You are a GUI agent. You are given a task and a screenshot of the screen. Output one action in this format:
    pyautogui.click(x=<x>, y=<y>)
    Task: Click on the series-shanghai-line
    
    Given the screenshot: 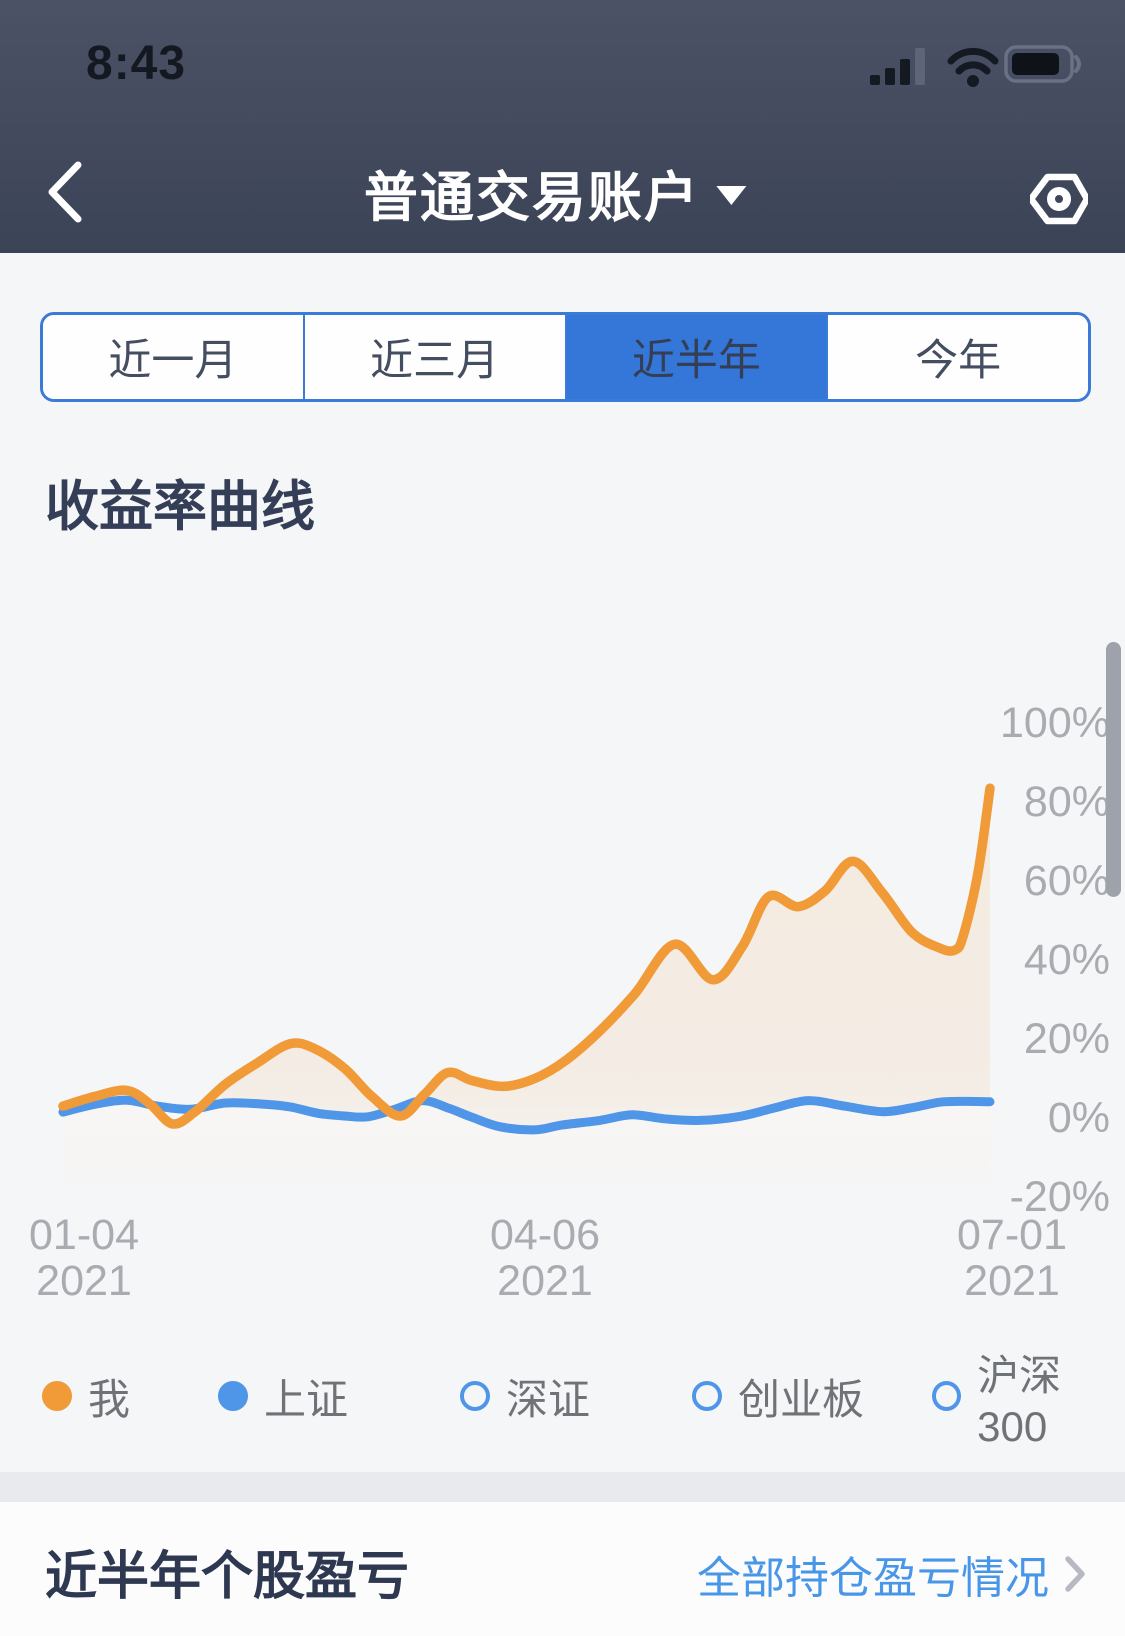 What is the action you would take?
    pyautogui.click(x=526, y=1115)
    